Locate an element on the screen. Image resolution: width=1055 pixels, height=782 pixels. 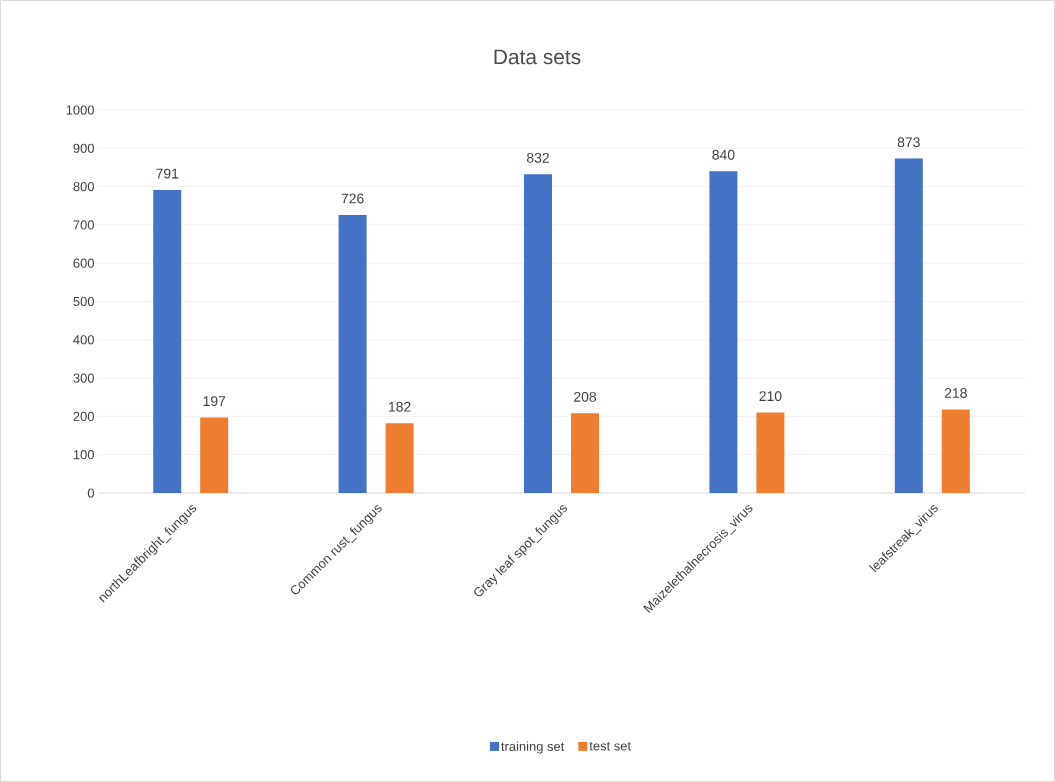
data-label: 840 is located at coordinates (723, 154).